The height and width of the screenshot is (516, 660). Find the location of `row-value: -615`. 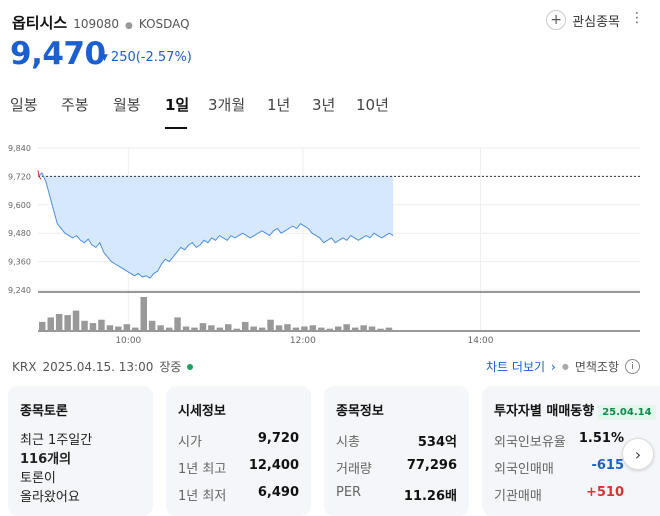

row-value: -615 is located at coordinates (607, 465).